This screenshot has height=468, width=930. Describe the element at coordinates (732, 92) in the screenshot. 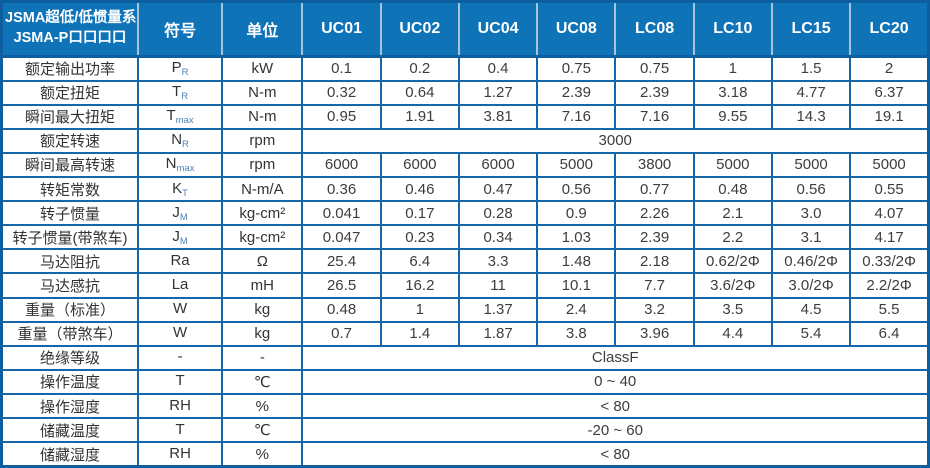

I see `spec-value-cell: 3.18` at that location.